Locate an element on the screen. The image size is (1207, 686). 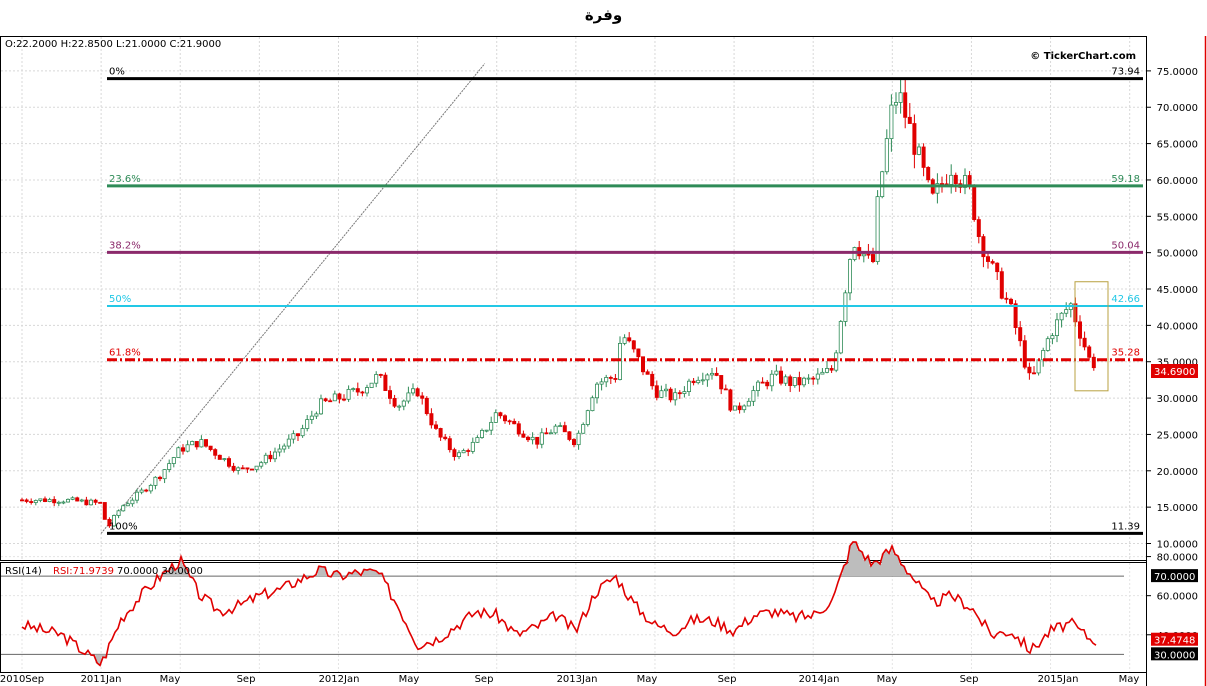
fib-level-value: 11.39 is located at coordinates (1125, 526).